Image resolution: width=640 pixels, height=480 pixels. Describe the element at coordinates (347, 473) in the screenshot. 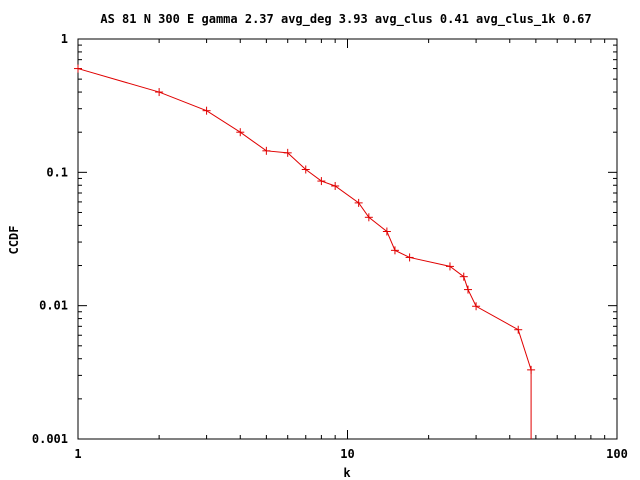

I see `x-axis-label: k` at that location.